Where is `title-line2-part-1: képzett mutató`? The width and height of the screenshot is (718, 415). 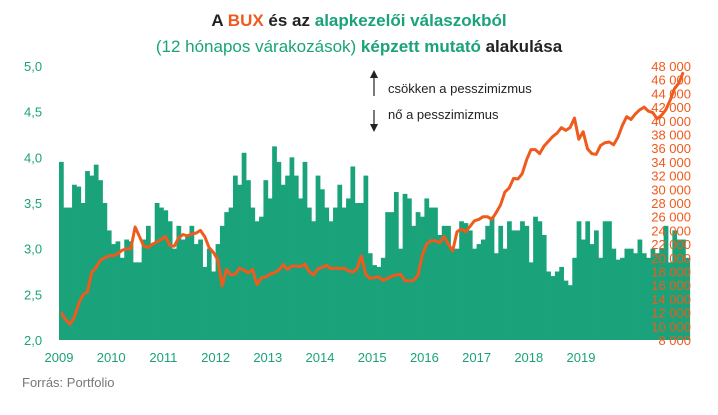
title-line2-part-1: képzett mutató is located at coordinates (421, 46).